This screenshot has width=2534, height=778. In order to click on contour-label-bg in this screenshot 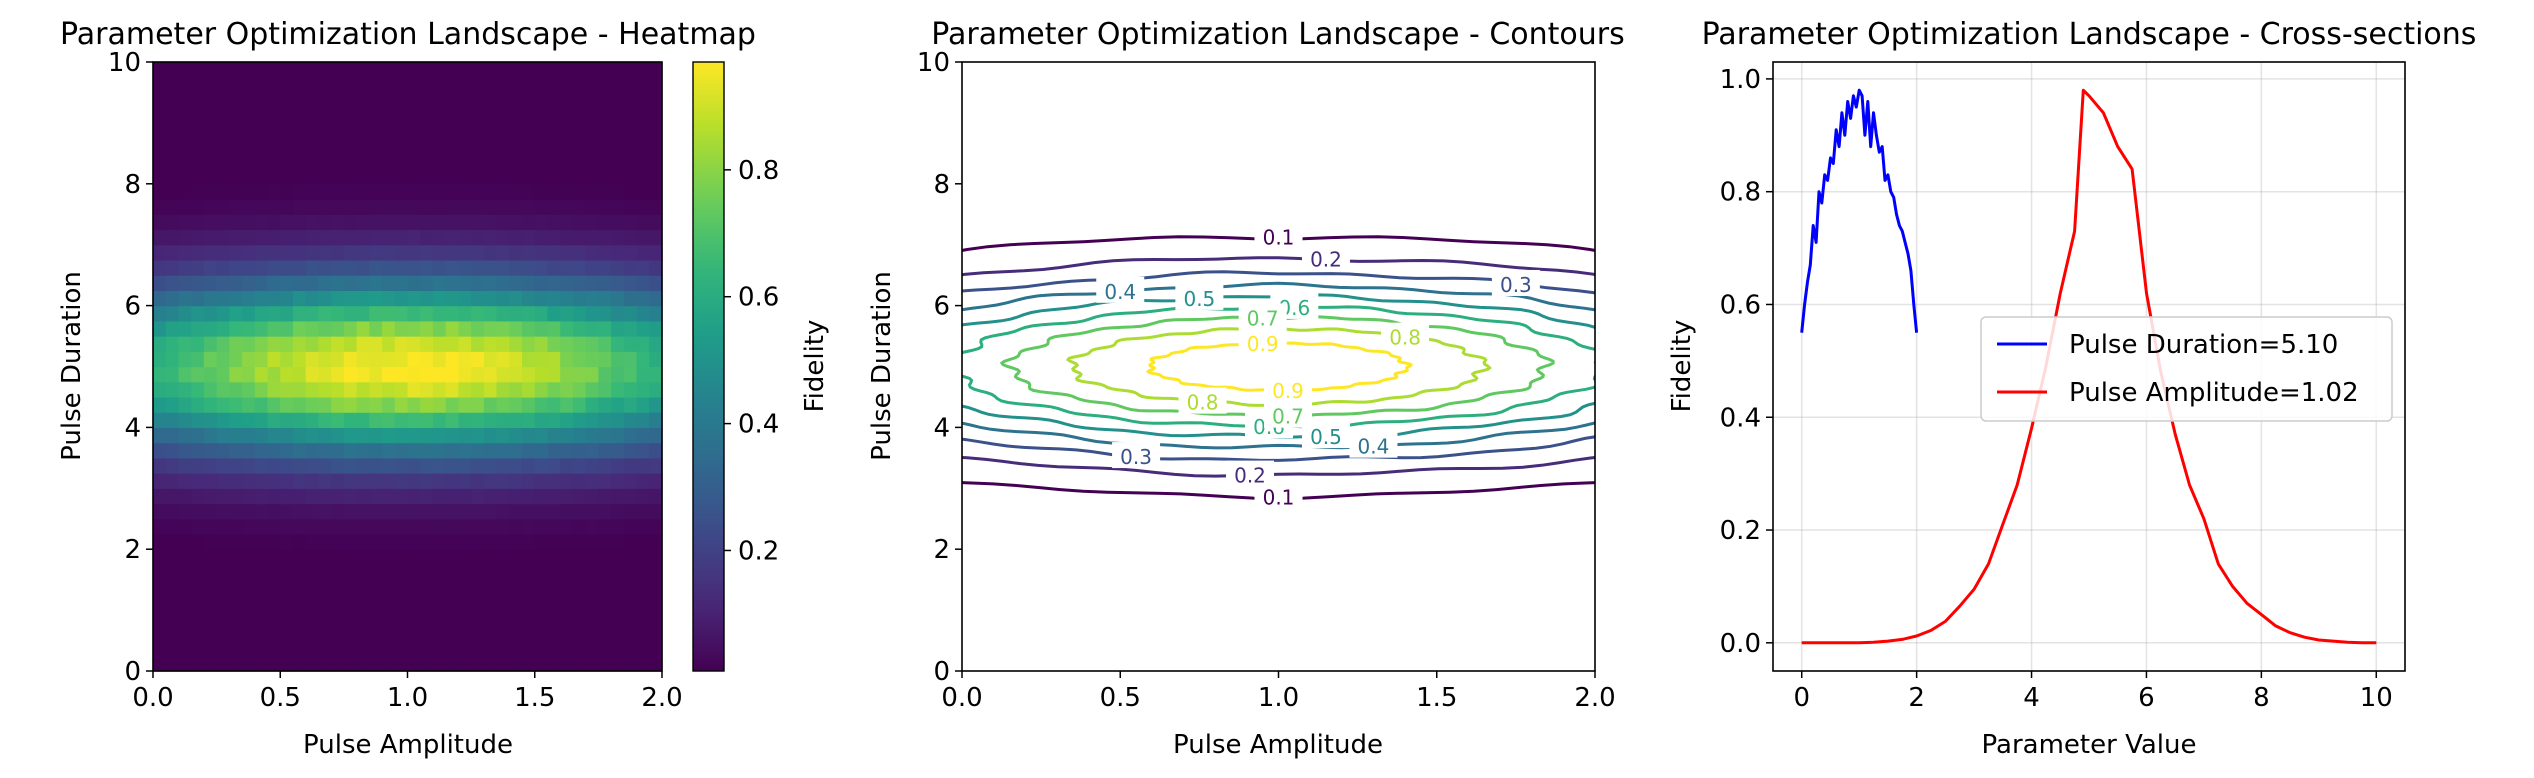, I will do `click(1287, 389)`.